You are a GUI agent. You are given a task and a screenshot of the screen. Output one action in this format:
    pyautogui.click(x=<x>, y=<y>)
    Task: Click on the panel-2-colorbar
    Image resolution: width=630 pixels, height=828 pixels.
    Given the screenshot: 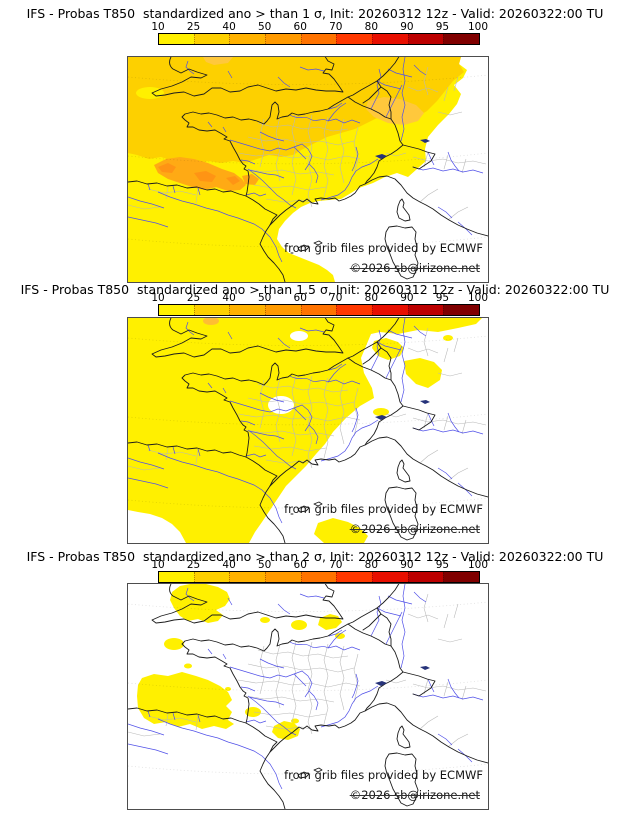 What is the action you would take?
    pyautogui.click(x=319, y=310)
    